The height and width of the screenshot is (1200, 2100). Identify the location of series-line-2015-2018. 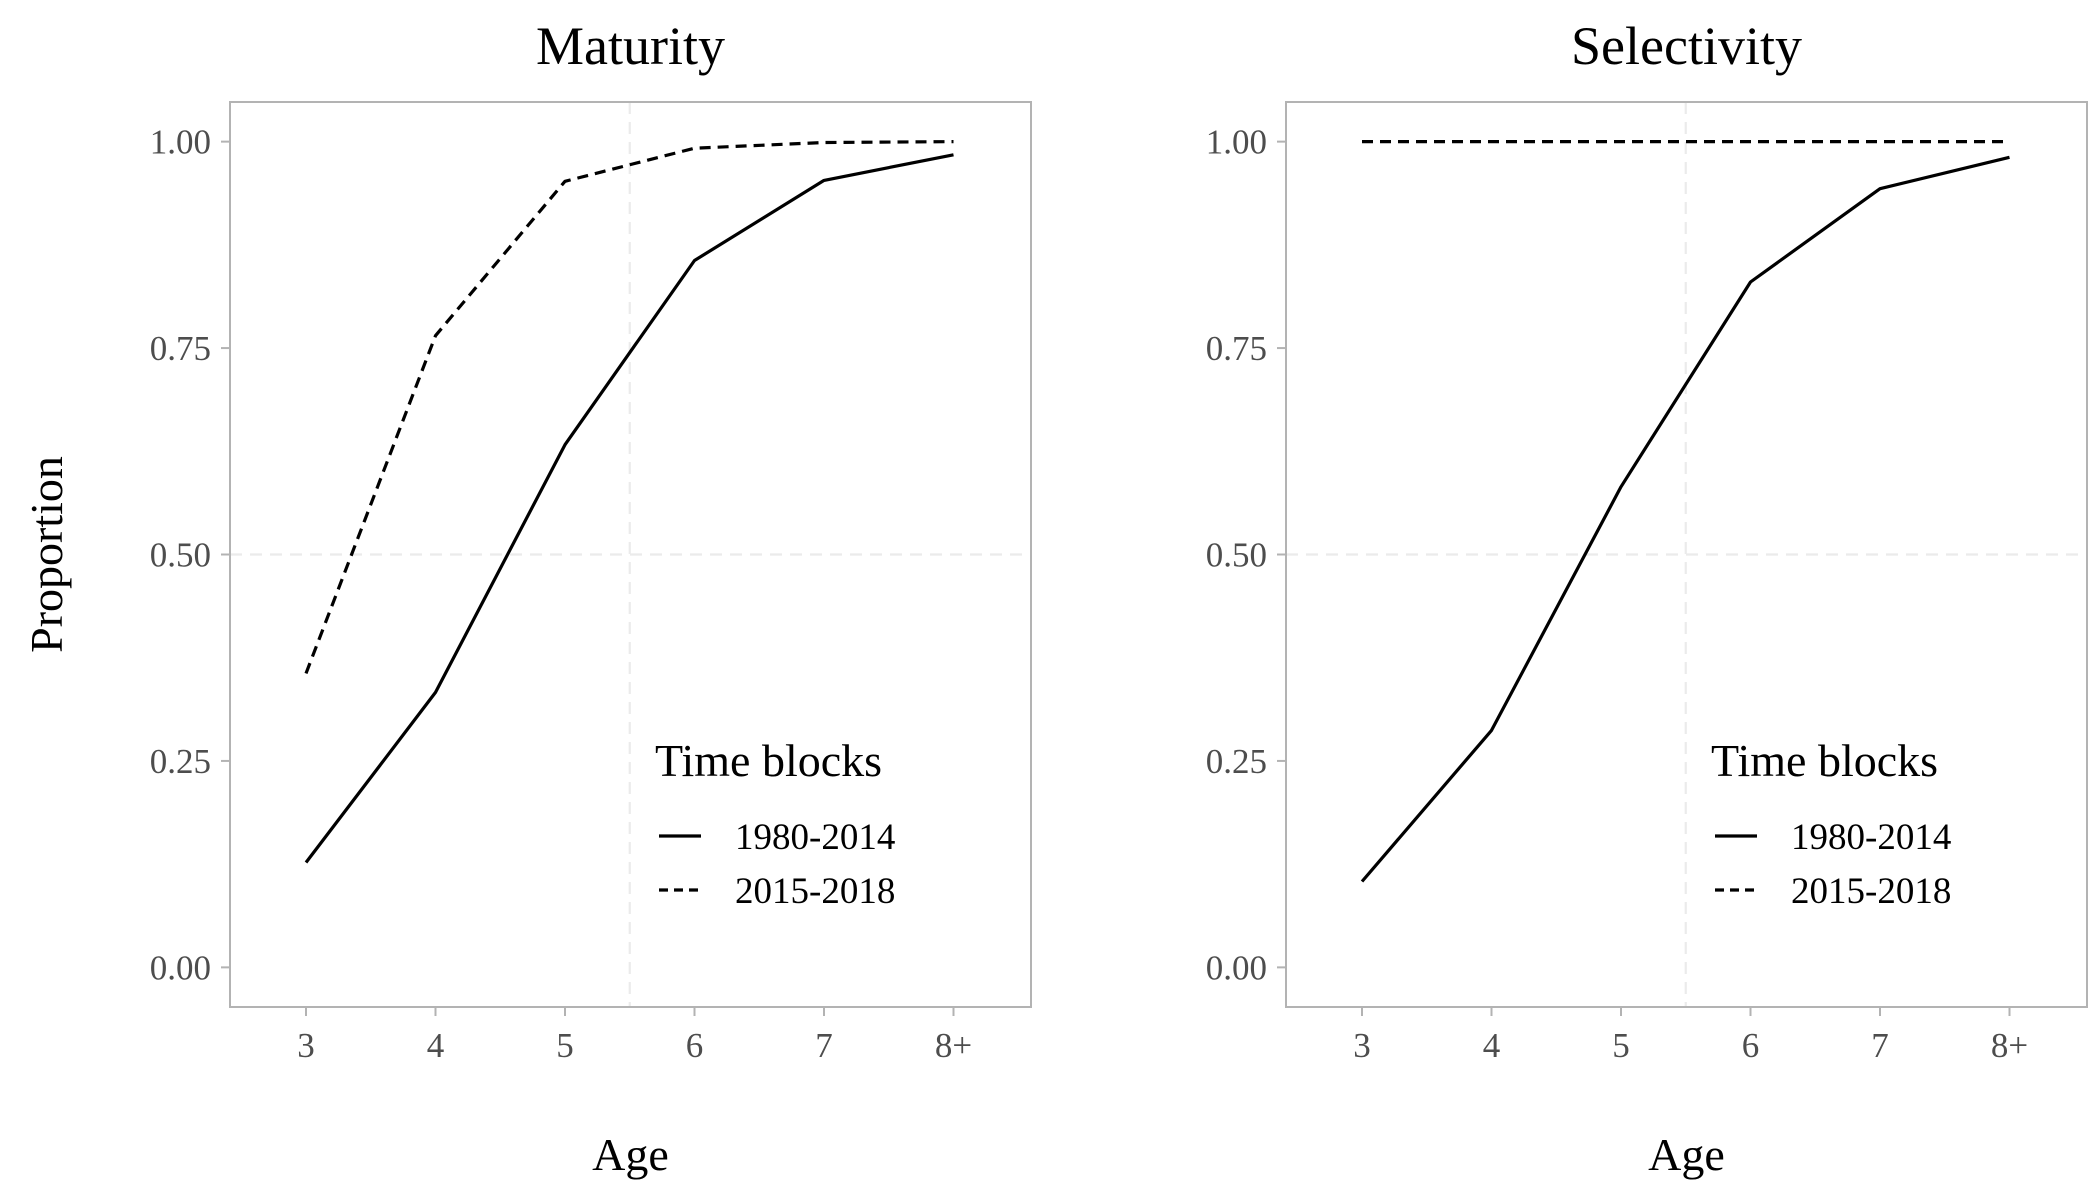
(629, 407).